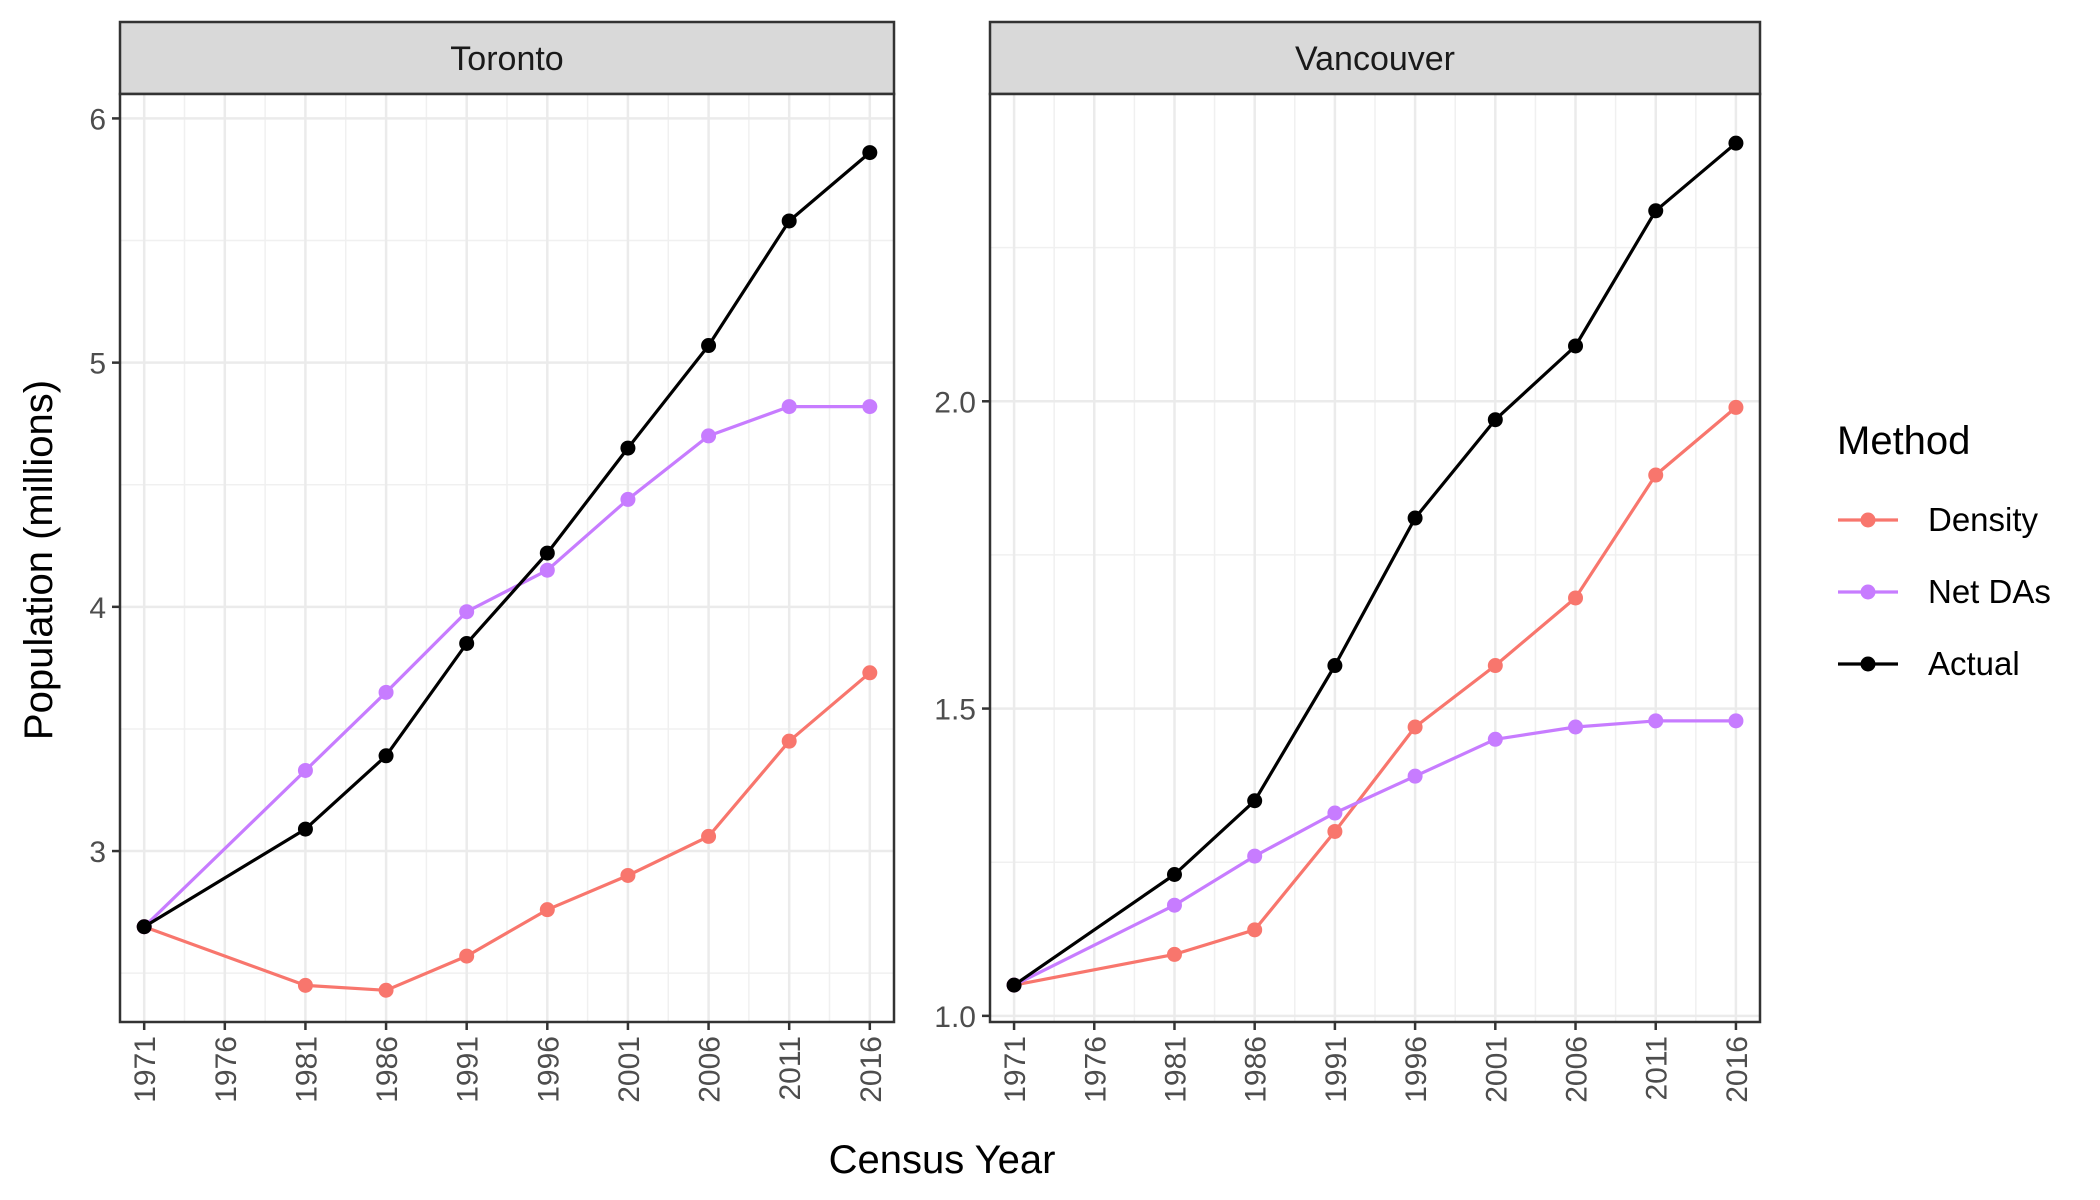 The width and height of the screenshot is (2100, 1200). What do you see at coordinates (1903, 441) in the screenshot?
I see `legend-title: Method` at bounding box center [1903, 441].